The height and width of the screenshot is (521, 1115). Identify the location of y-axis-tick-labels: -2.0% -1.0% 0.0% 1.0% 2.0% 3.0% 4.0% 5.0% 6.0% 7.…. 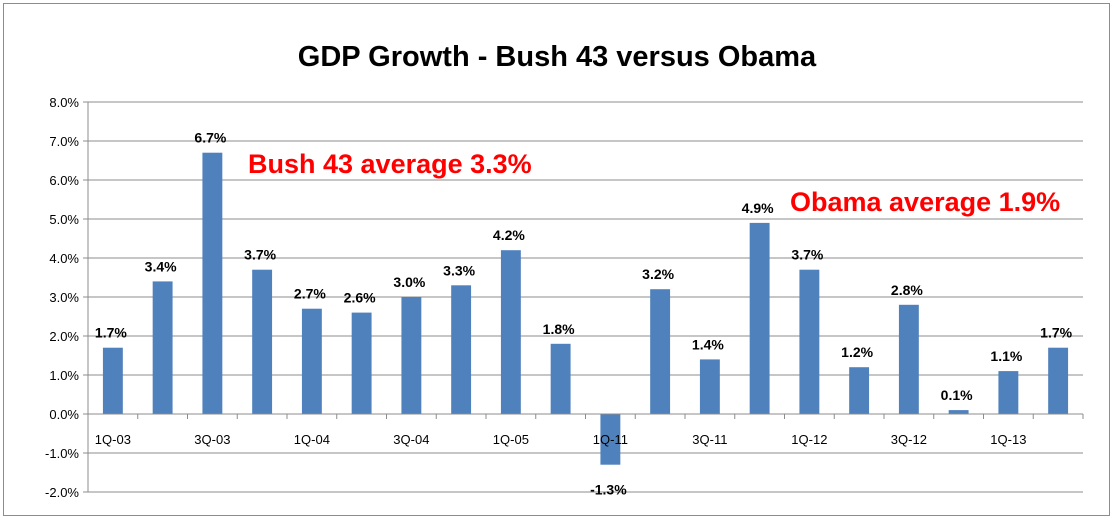
(62, 297).